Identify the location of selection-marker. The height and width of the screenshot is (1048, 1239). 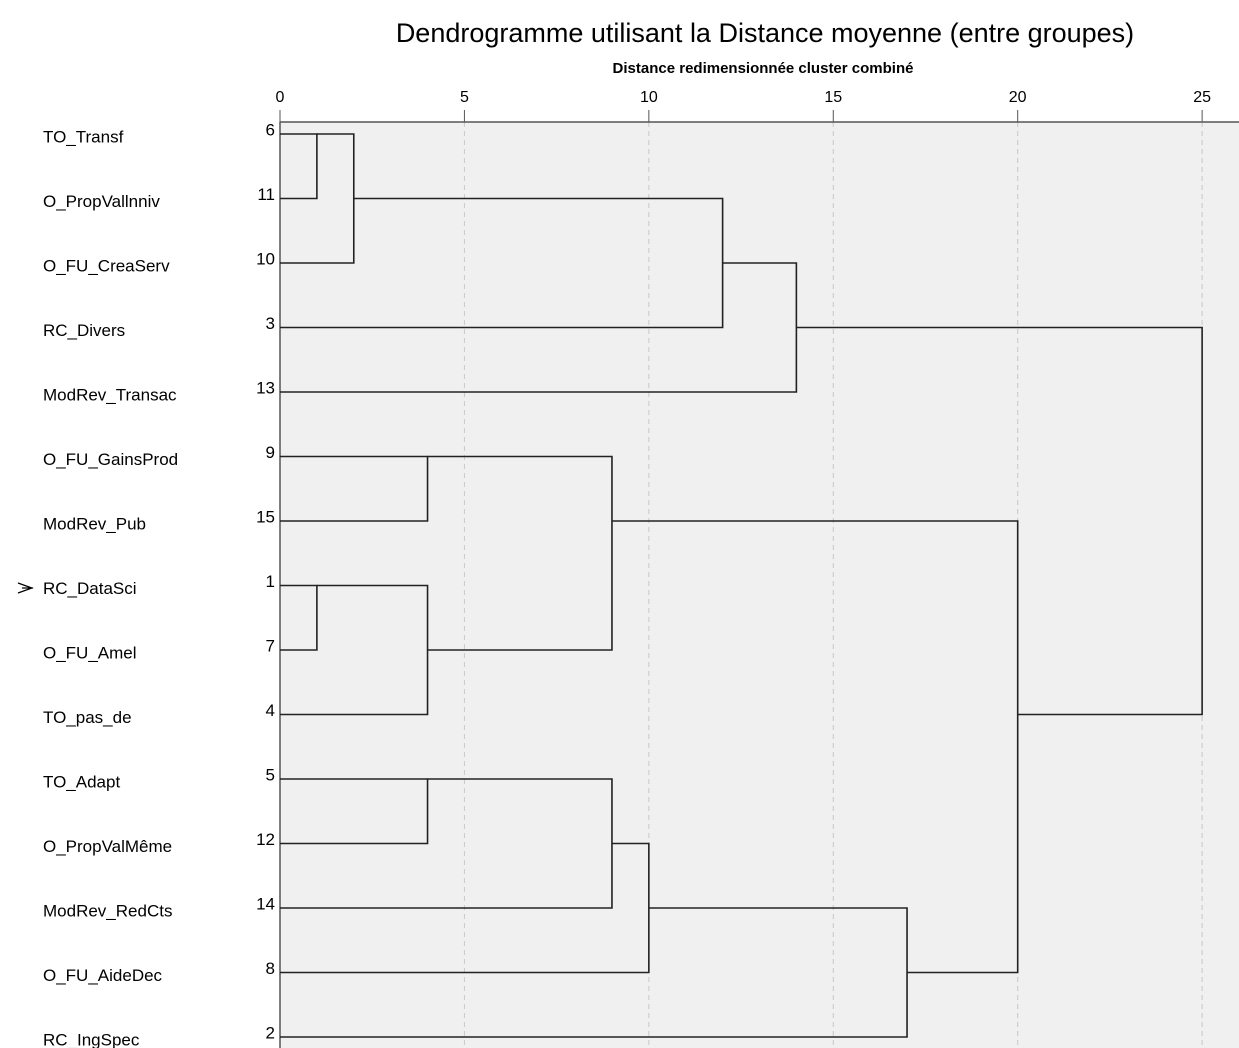
(25, 588).